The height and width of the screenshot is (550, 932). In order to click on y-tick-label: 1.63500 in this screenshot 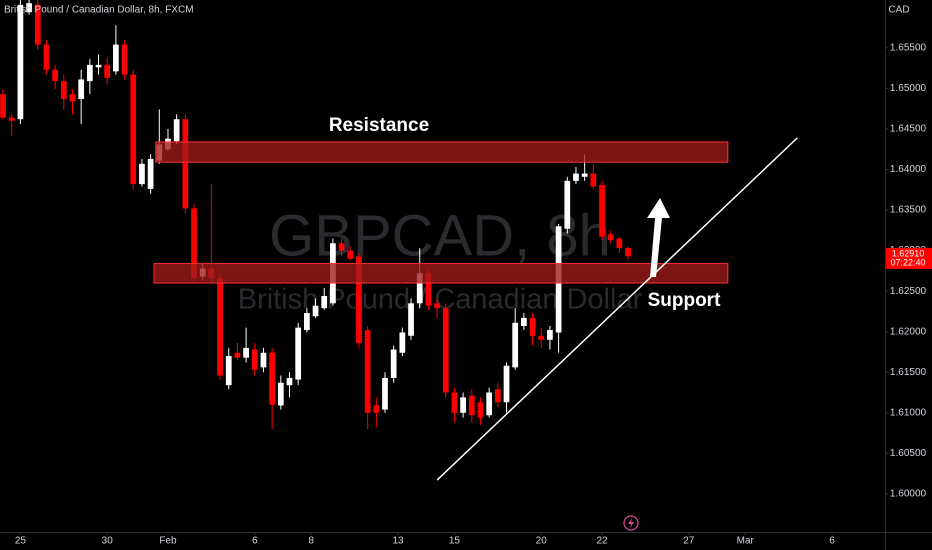, I will do `click(908, 210)`.